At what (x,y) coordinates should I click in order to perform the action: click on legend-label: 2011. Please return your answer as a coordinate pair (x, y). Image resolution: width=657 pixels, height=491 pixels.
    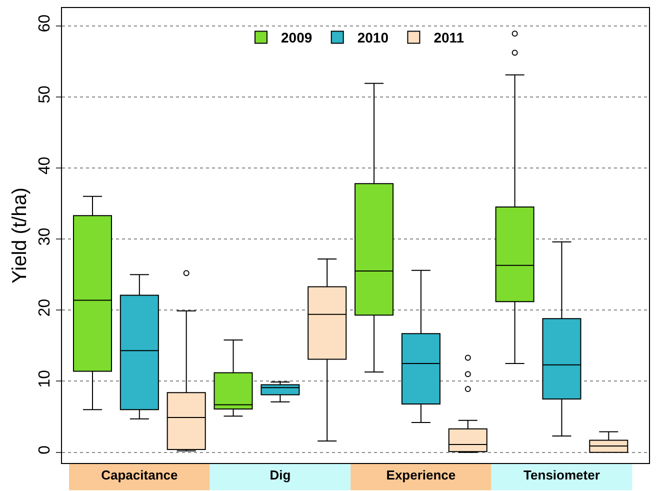
    Looking at the image, I should click on (449, 38).